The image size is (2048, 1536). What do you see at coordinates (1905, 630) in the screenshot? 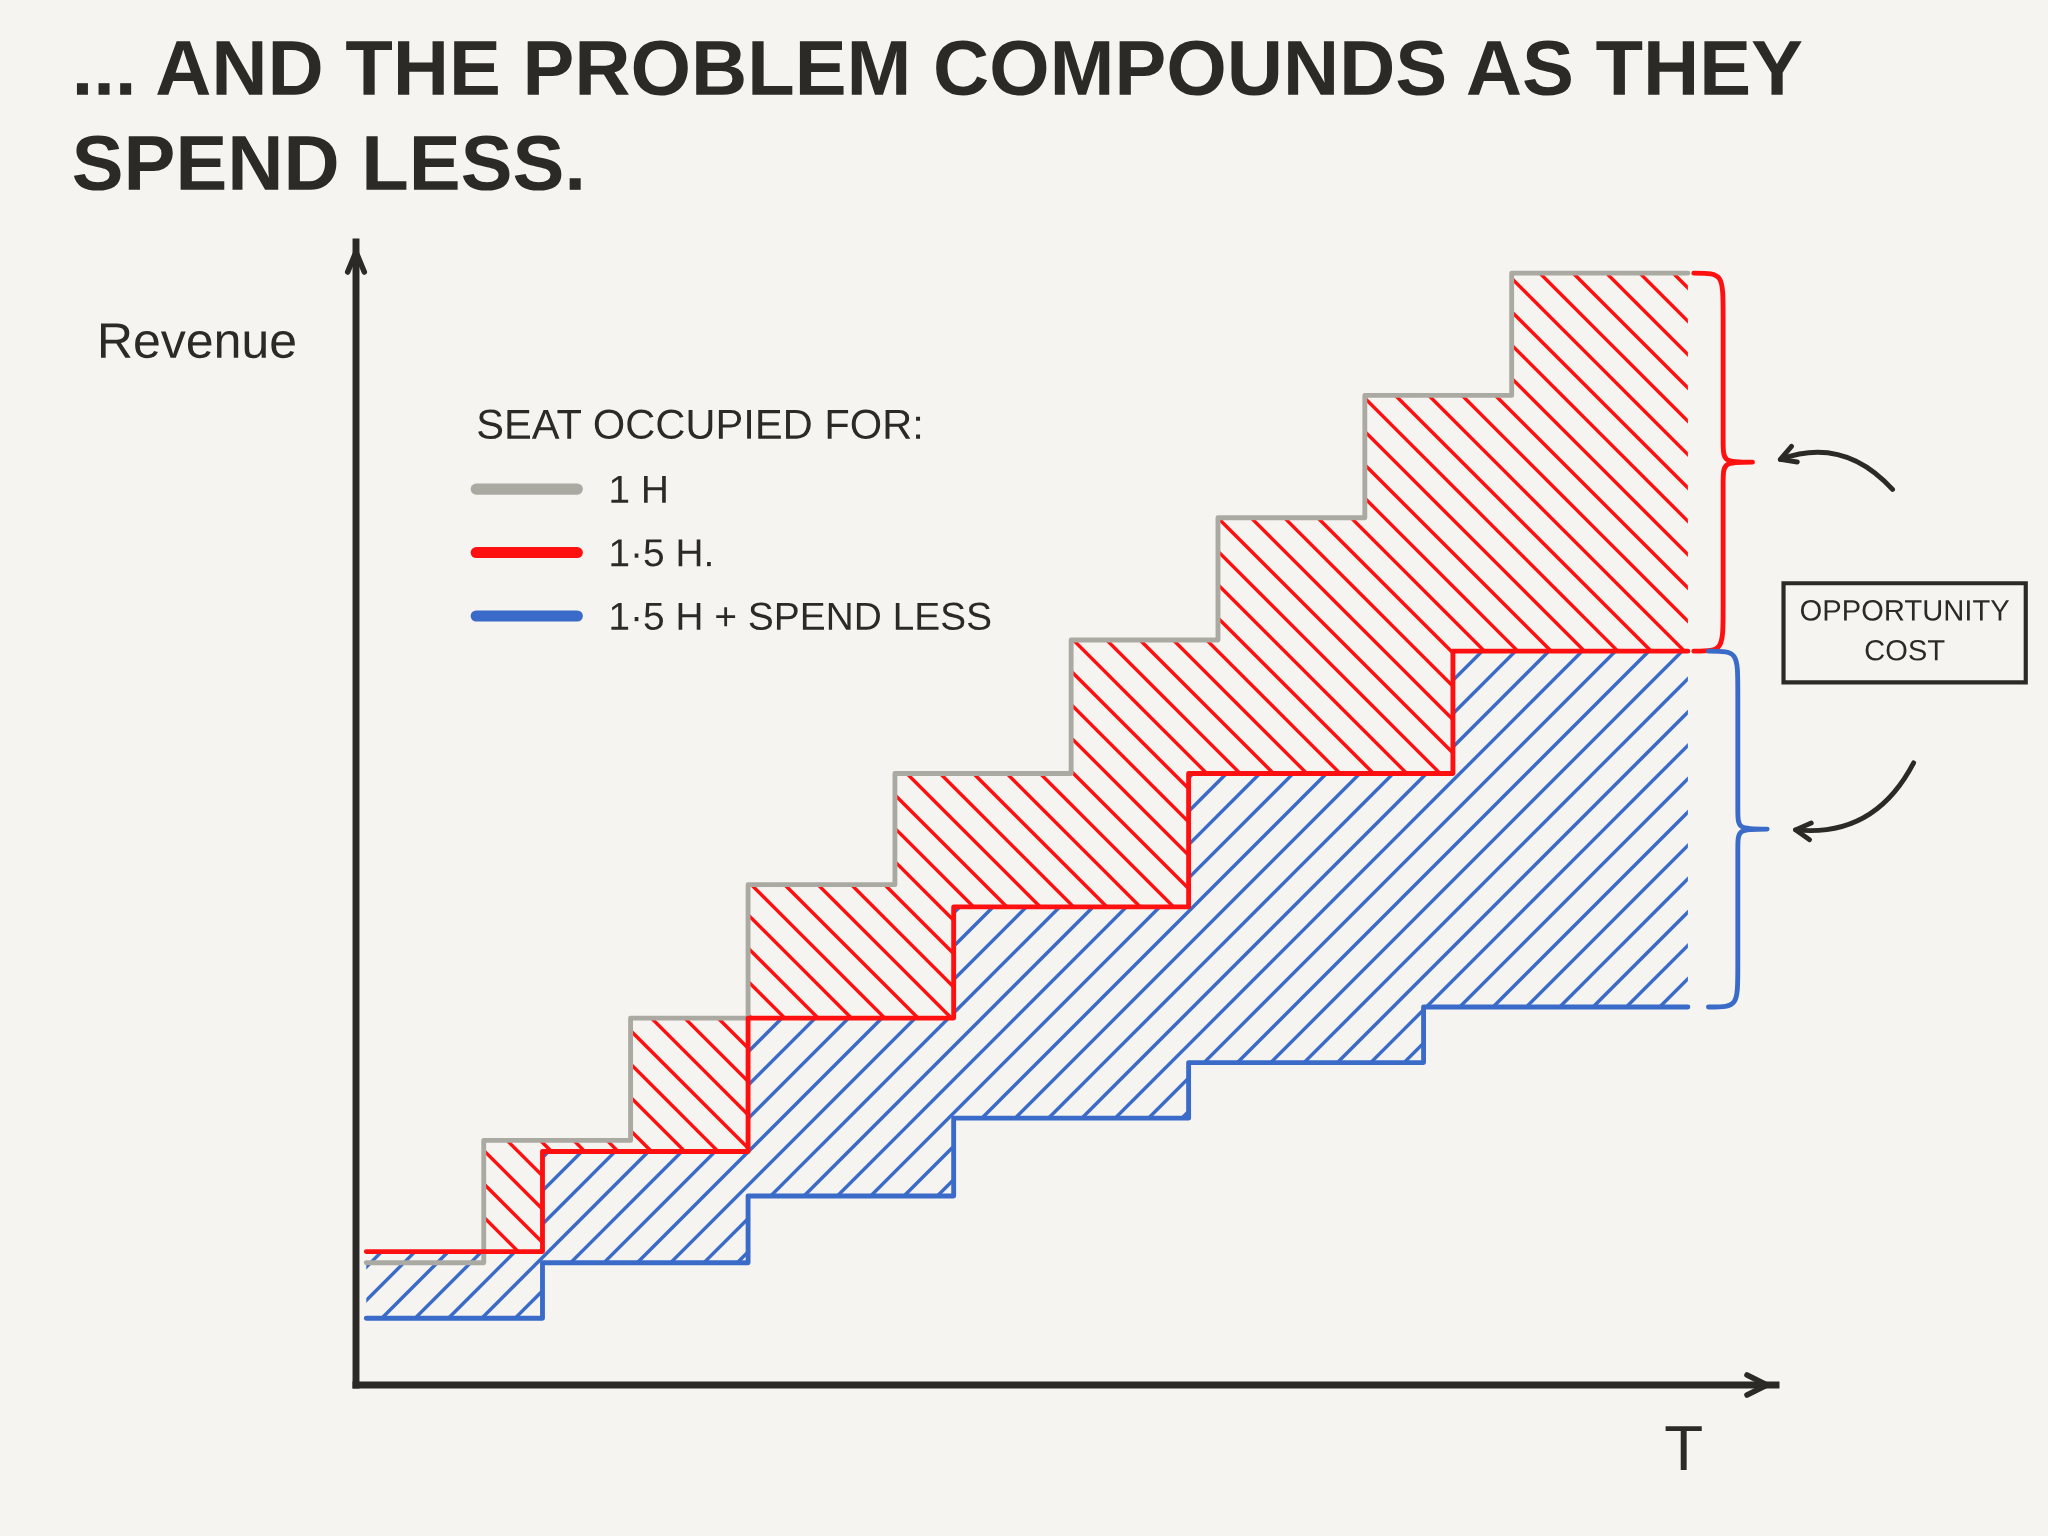
I see `text: OPPORTUNITY COST` at bounding box center [1905, 630].